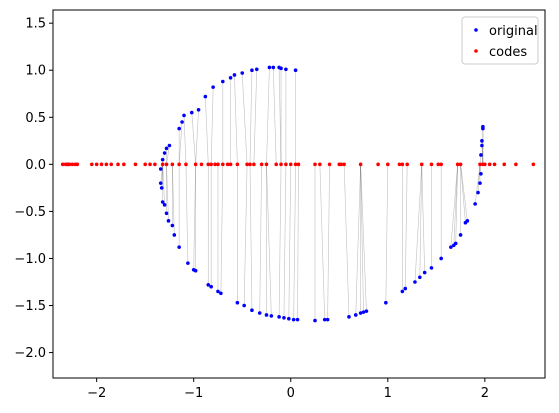  I want to click on x-axis-ticks: −2 −1 0 1 2, so click(288, 389).